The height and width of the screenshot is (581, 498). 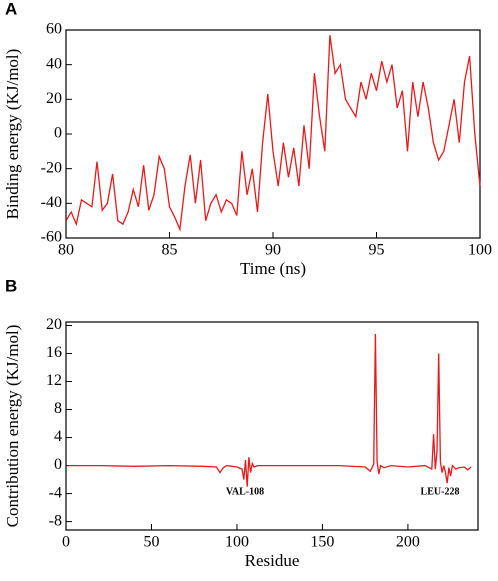 What do you see at coordinates (408, 542) in the screenshot?
I see `x-tick-label: 200` at bounding box center [408, 542].